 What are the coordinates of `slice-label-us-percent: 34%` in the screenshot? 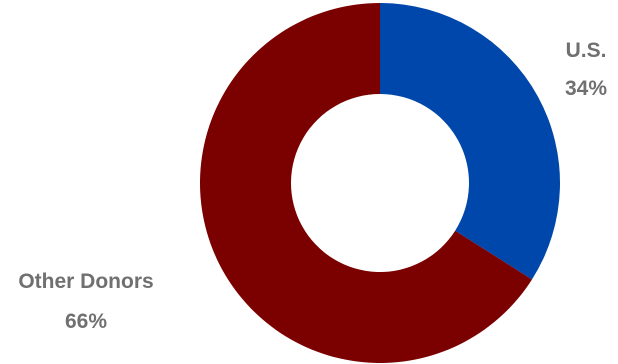 It's located at (586, 88).